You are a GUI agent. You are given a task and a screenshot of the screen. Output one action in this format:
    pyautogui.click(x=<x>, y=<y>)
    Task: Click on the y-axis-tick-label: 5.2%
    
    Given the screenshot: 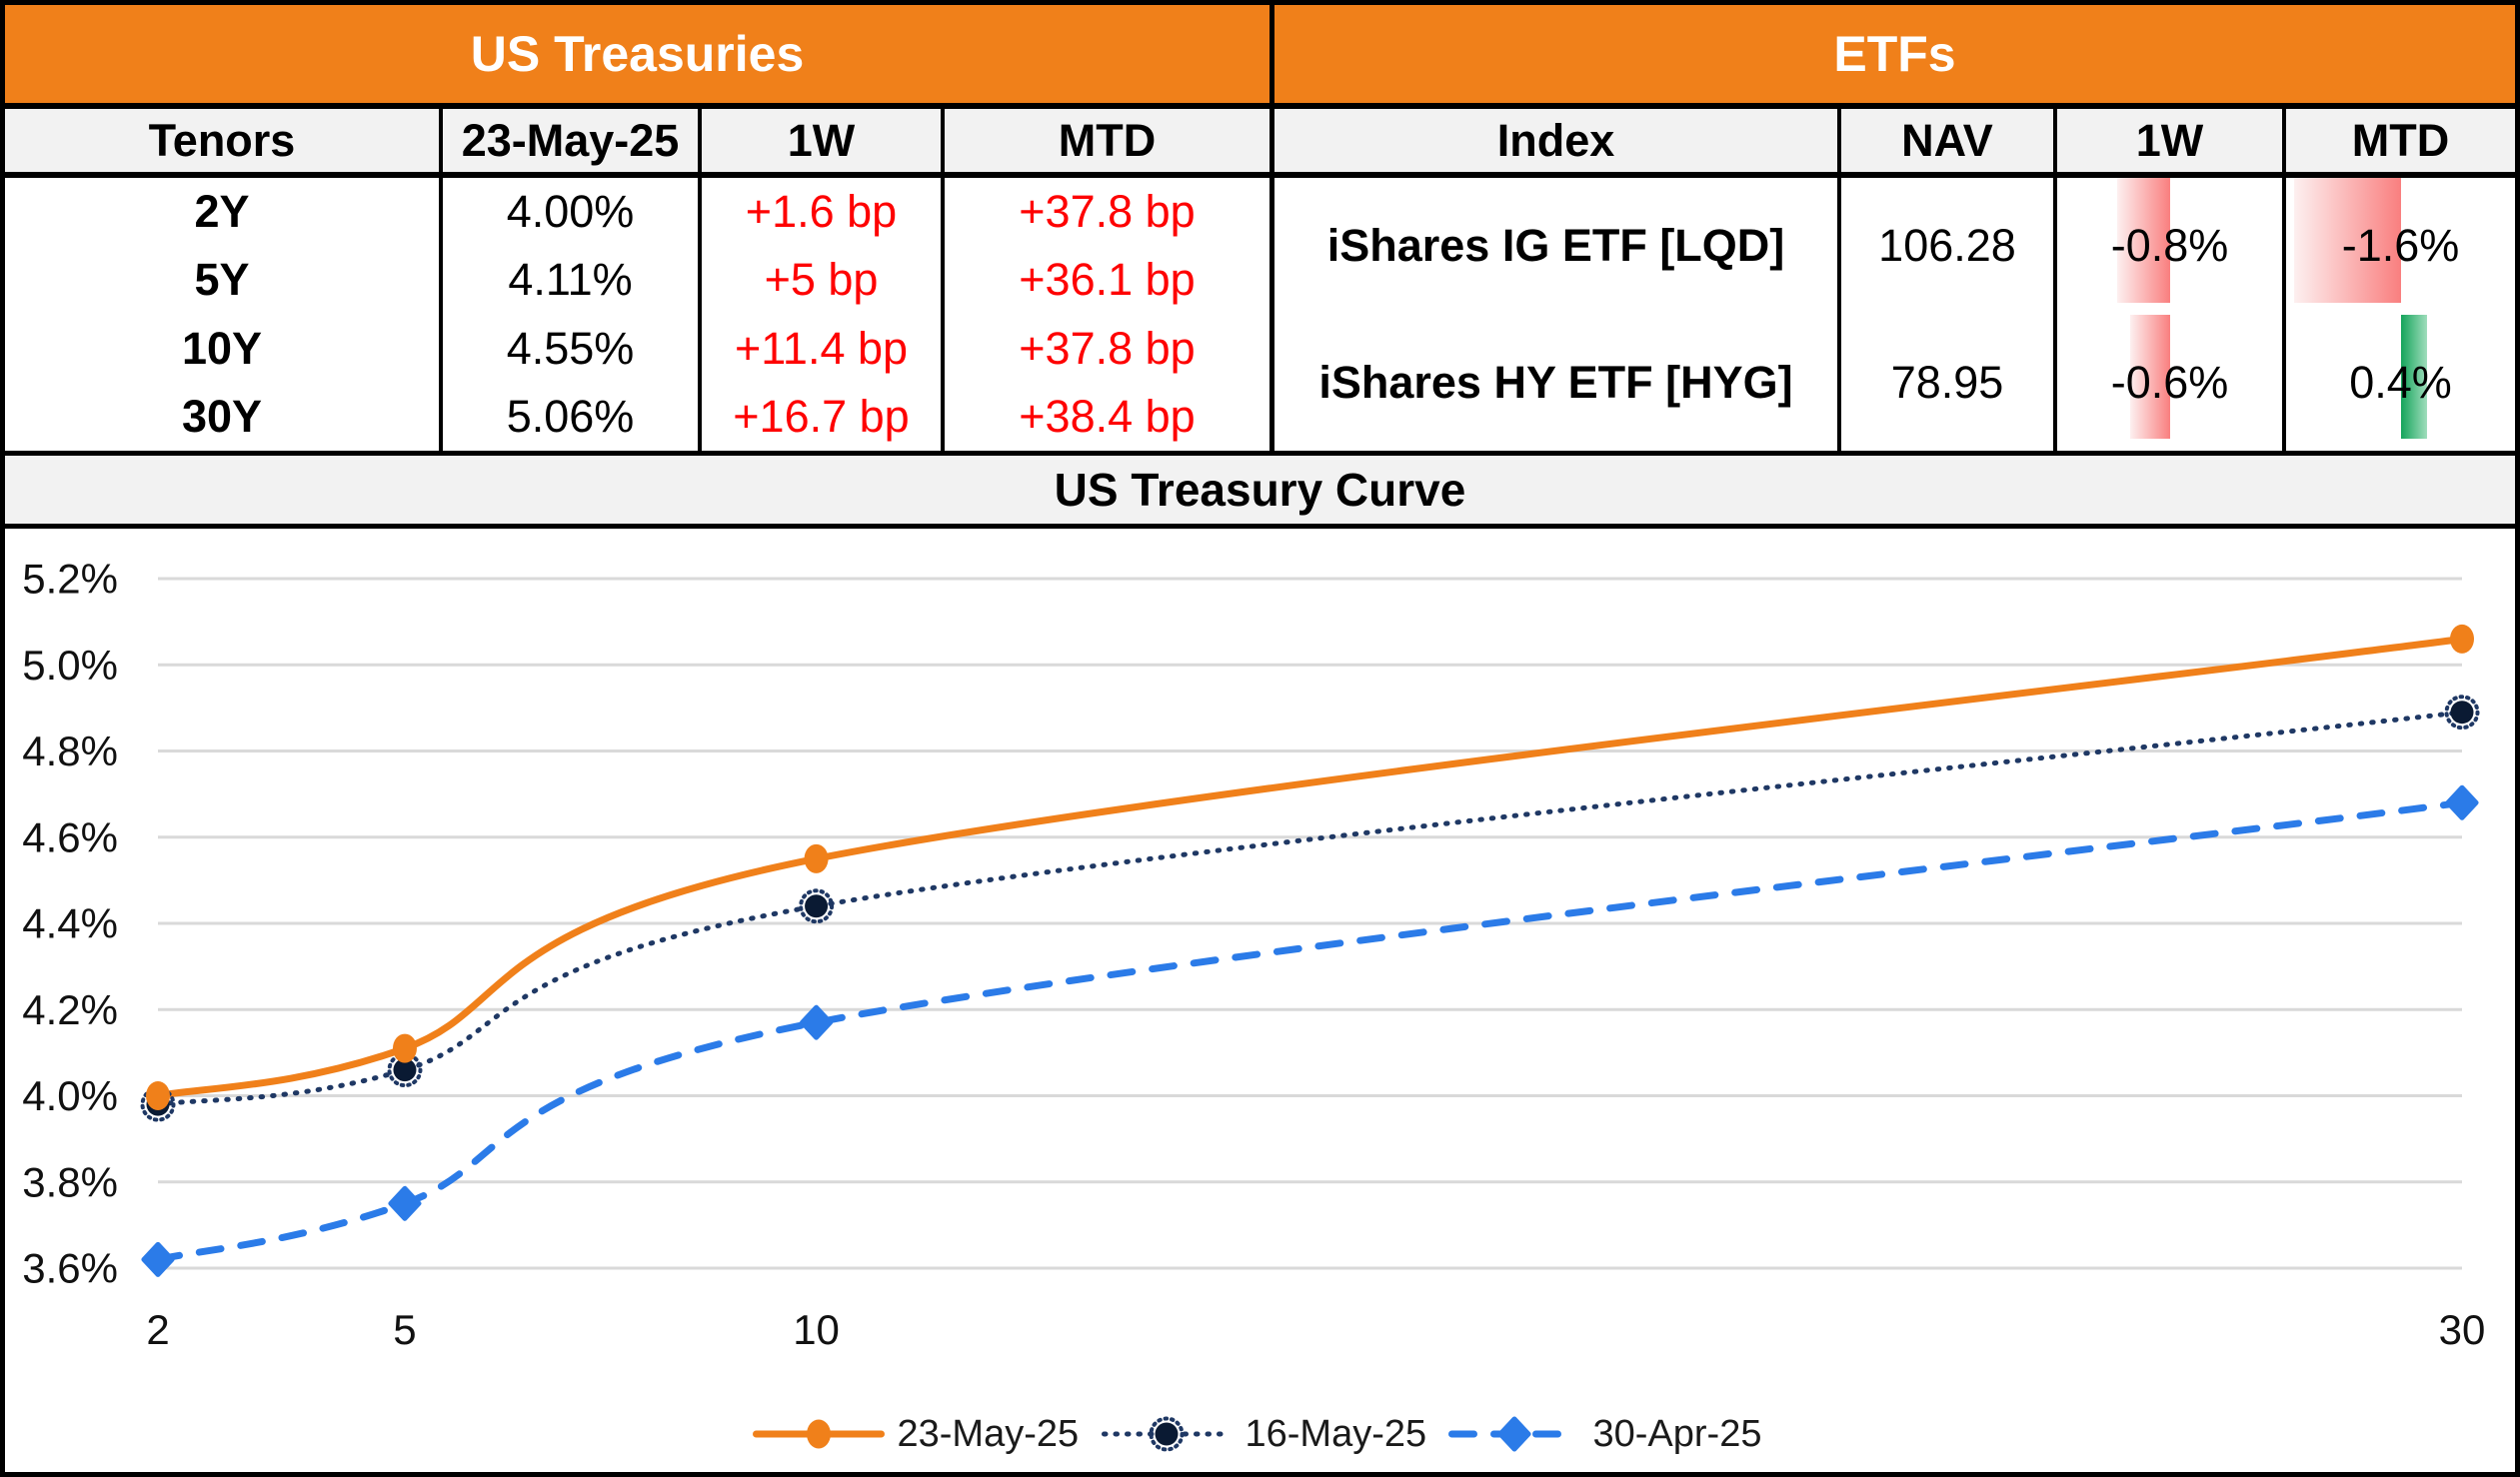 What is the action you would take?
    pyautogui.click(x=70, y=579)
    